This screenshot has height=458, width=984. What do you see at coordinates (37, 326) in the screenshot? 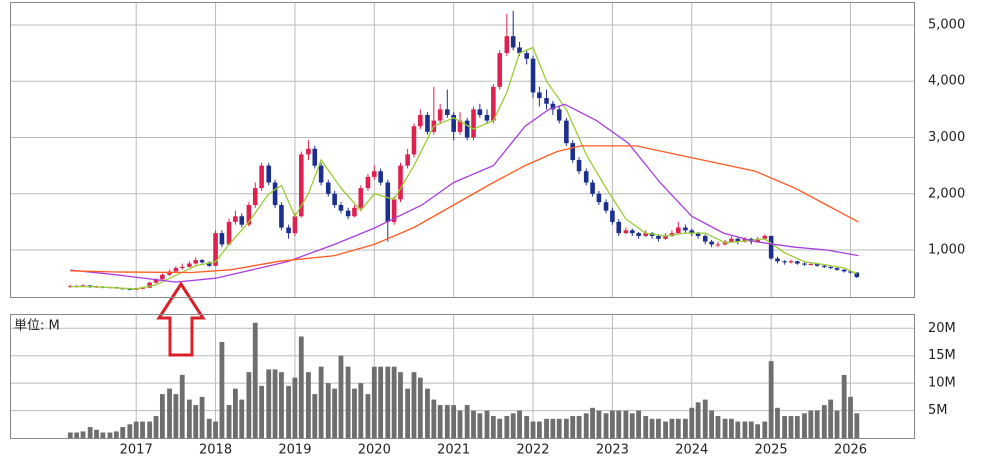
I see `unit-label: 単位: M` at bounding box center [37, 326].